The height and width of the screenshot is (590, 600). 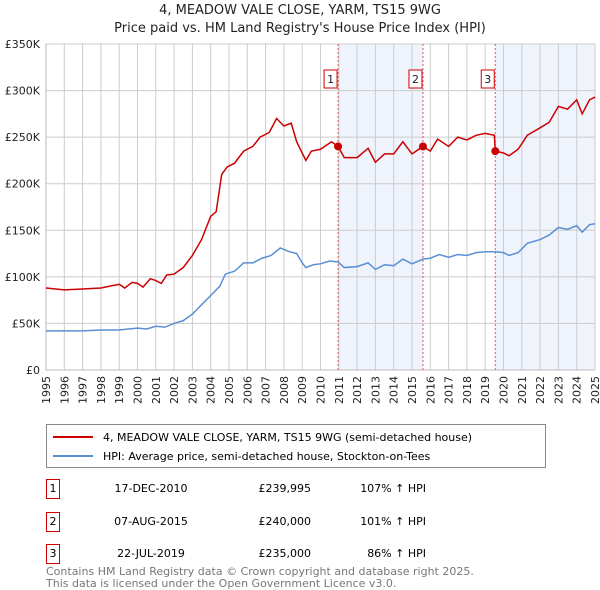 I want to click on legend-property-line, so click(x=73, y=437).